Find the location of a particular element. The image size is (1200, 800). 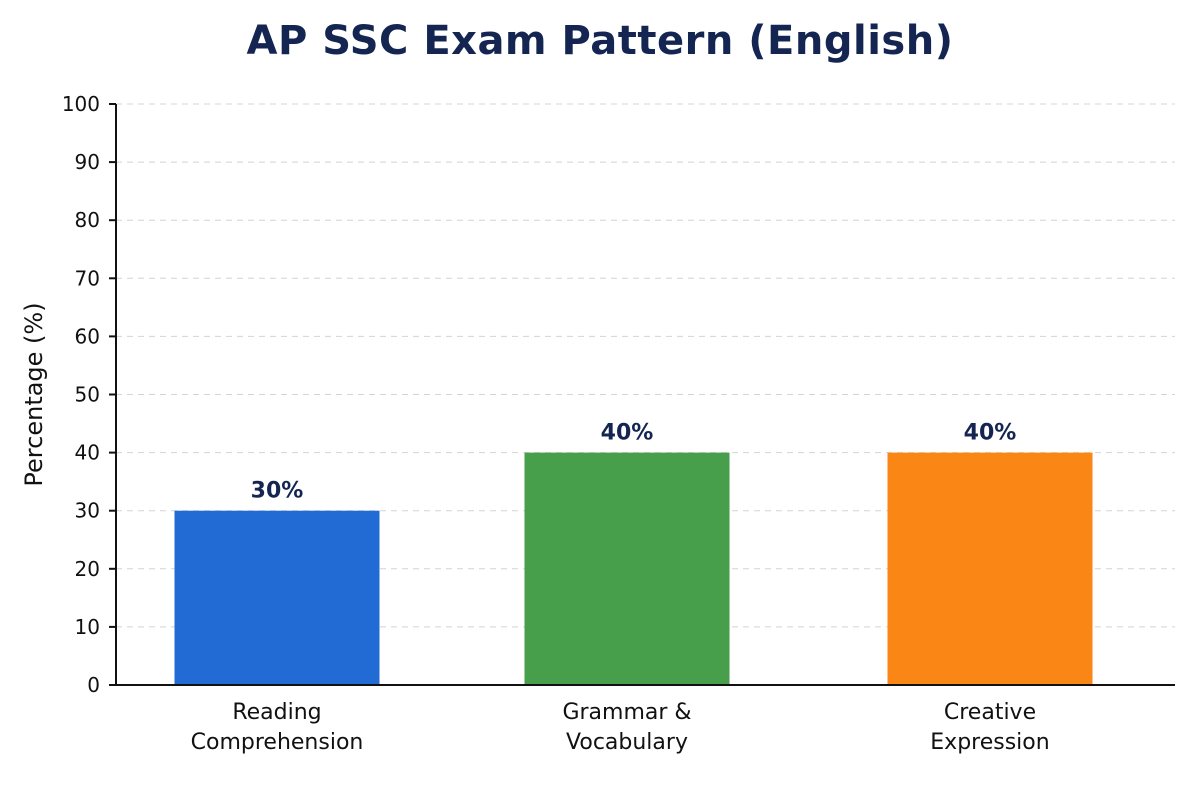

y-tick-label: 0 is located at coordinates (93, 685).